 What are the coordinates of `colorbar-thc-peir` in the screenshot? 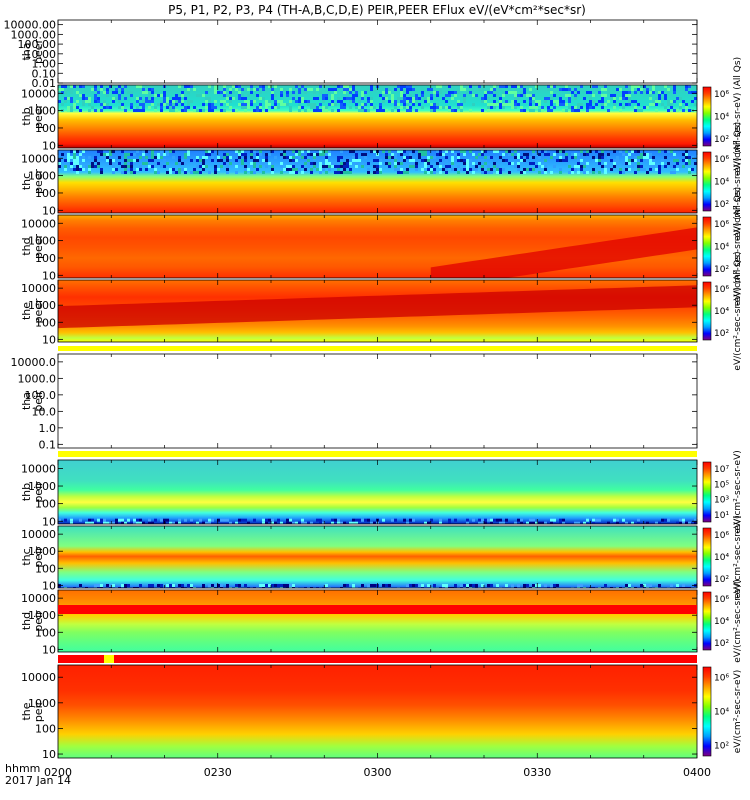 It's located at (707, 557).